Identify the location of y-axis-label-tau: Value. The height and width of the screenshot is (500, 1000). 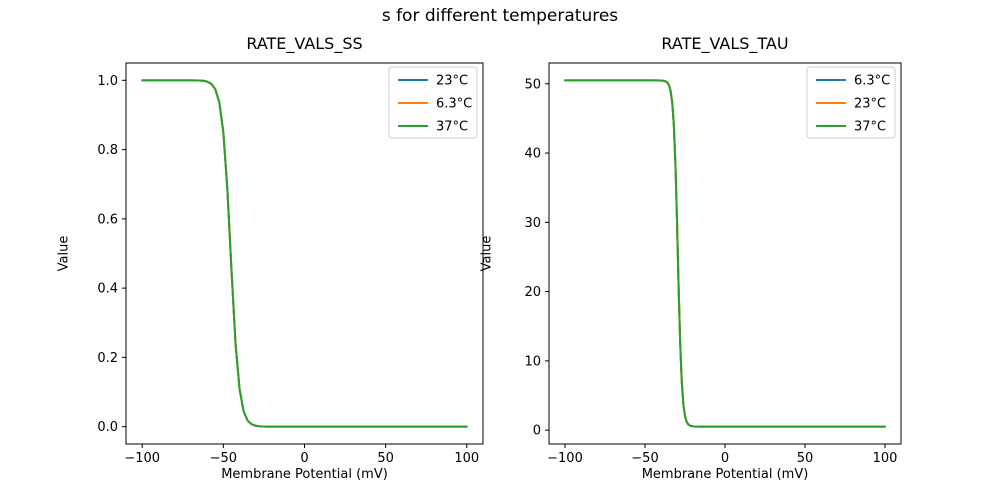
(487, 253).